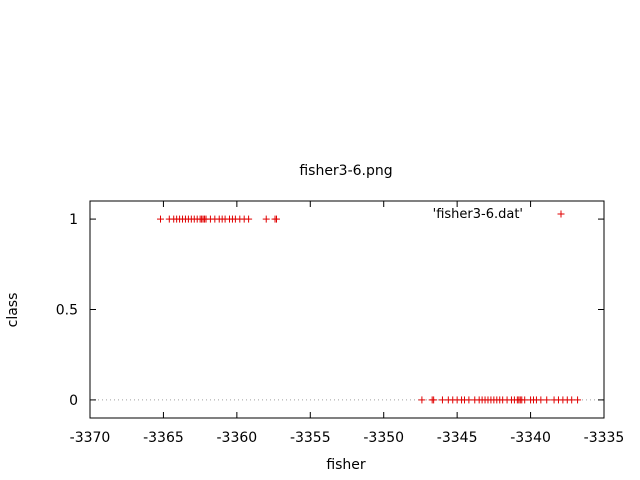 The height and width of the screenshot is (480, 640). I want to click on x-tick-label: -3355, so click(310, 438).